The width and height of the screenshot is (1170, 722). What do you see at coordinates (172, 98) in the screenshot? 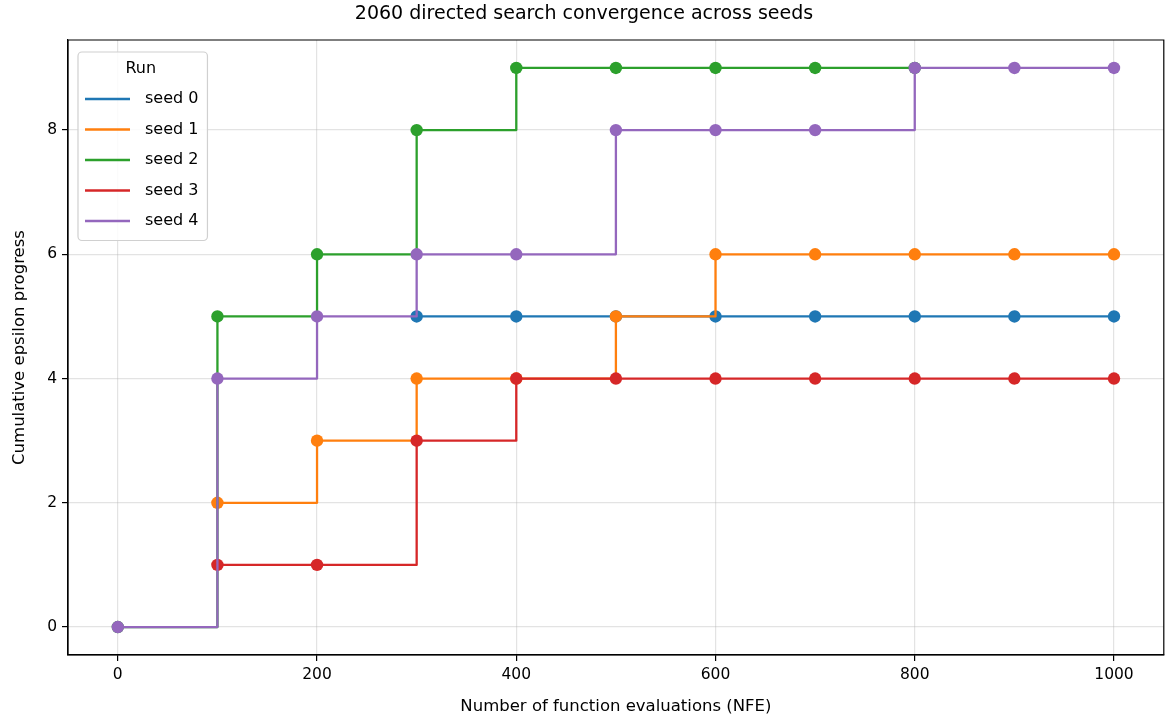
I see `legend-label: seed 0` at bounding box center [172, 98].